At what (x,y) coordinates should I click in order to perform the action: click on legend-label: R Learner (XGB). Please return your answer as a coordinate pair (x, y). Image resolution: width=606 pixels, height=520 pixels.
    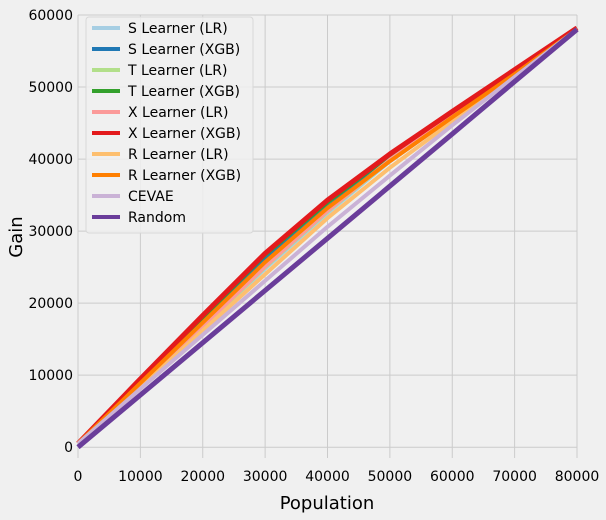
    Looking at the image, I should click on (184, 176).